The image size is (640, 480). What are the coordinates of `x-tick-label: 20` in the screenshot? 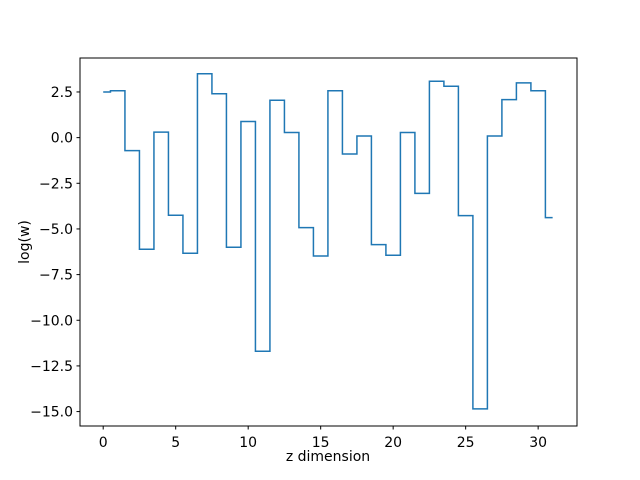 It's located at (393, 443).